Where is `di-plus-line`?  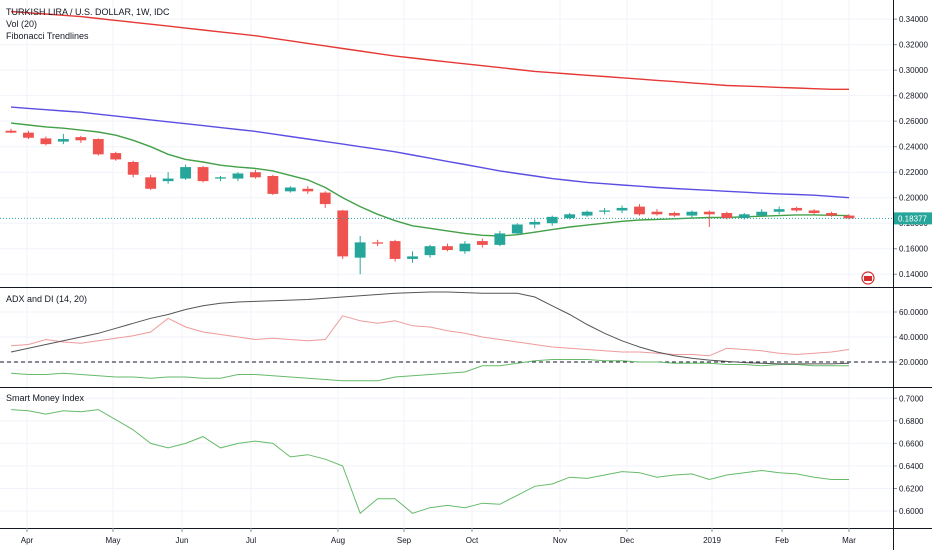
di-plus-line is located at coordinates (429, 370).